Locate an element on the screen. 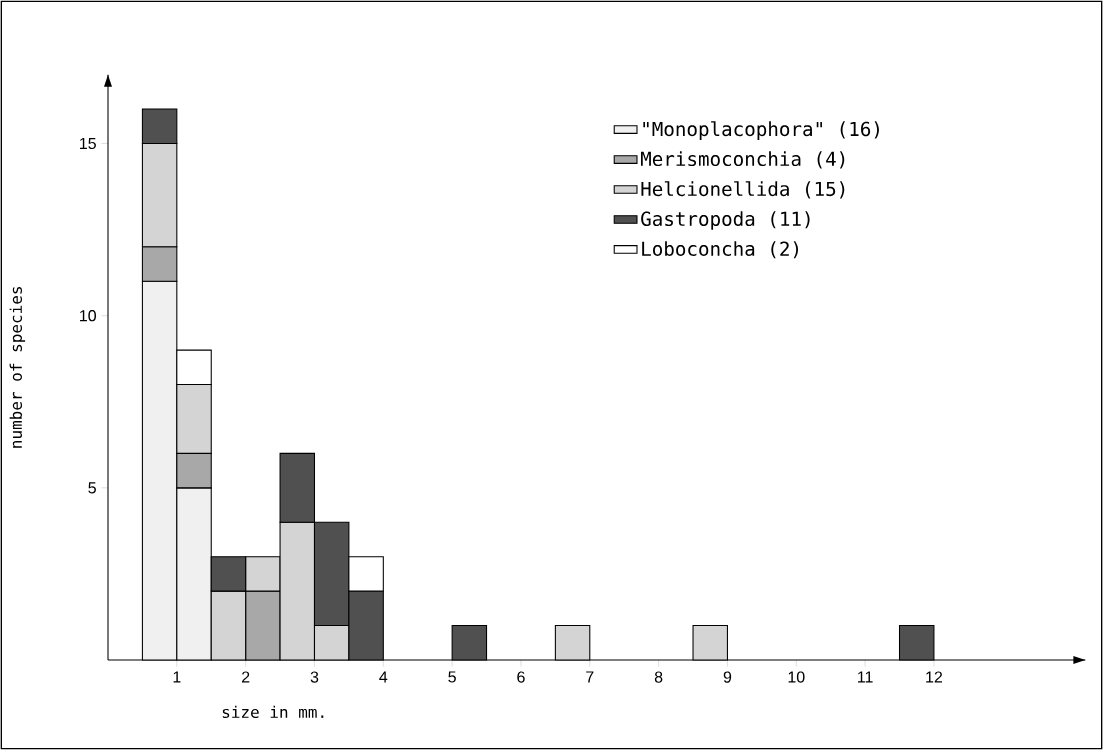  y-tick-label: 10 is located at coordinates (88, 316).